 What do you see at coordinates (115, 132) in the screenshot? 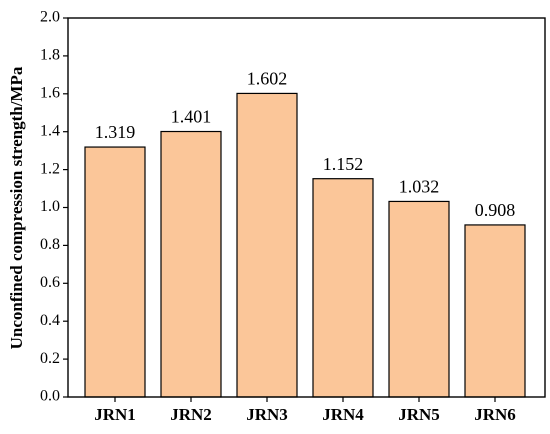
I see `value-label: 1.319` at bounding box center [115, 132].